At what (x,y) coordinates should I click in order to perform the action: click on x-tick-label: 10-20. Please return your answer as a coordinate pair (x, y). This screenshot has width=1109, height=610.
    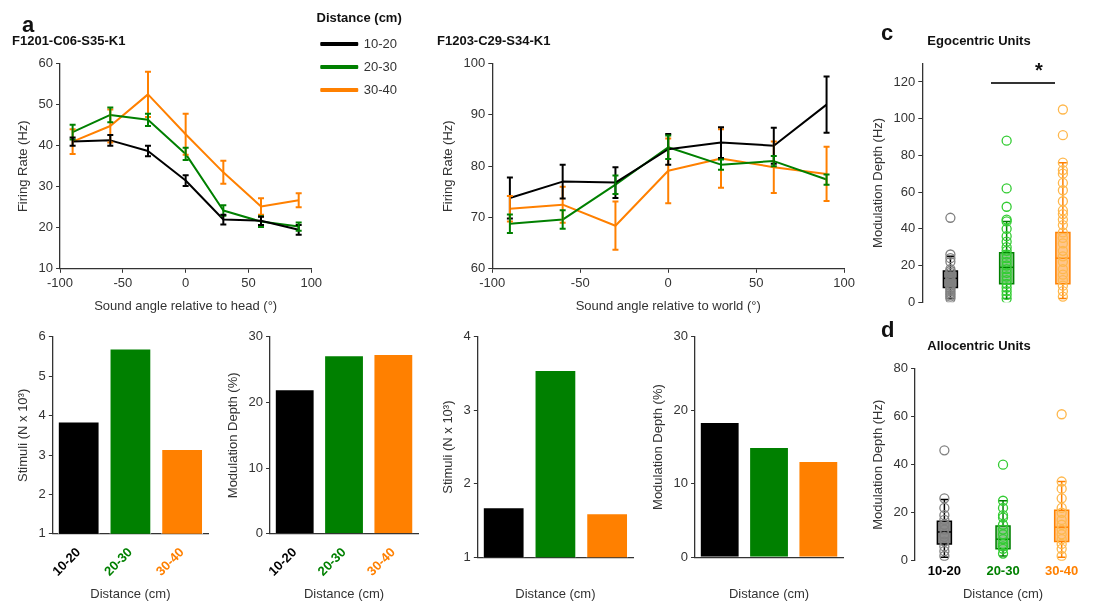
    Looking at the image, I should click on (944, 571).